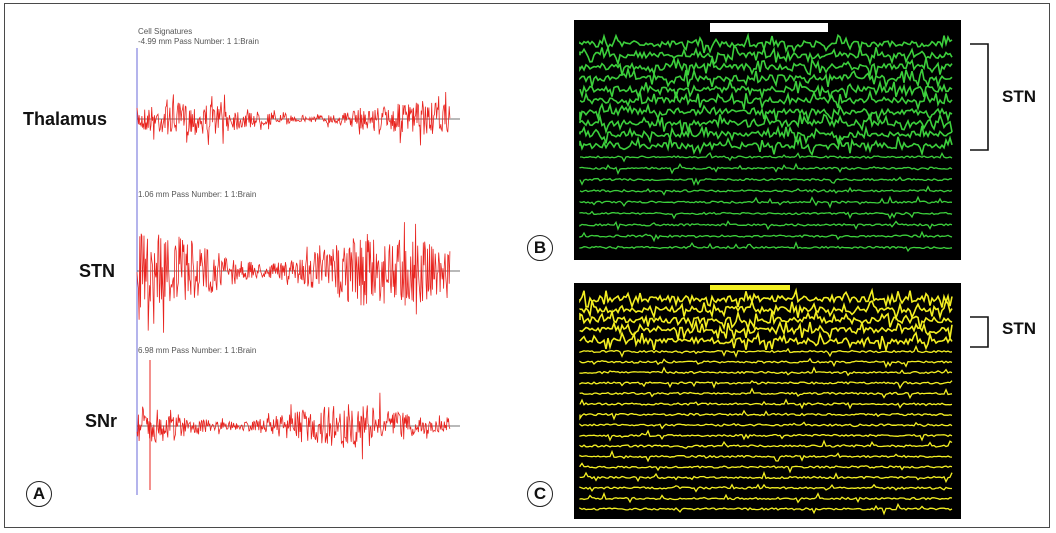 This screenshot has height=533, width=1056. Describe the element at coordinates (293, 426) in the screenshot. I see `trace-snr` at that location.